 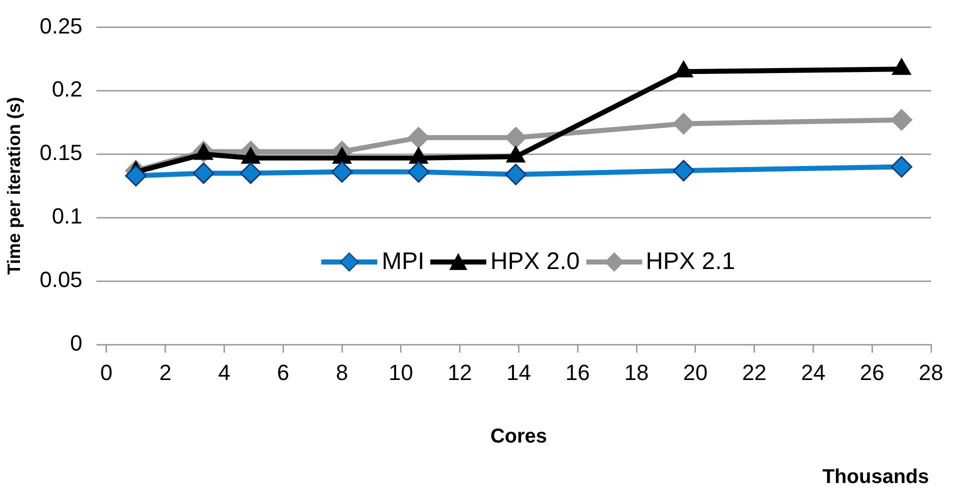 What do you see at coordinates (14, 186) in the screenshot?
I see `y-axis-title: Time per iteration (s)` at bounding box center [14, 186].